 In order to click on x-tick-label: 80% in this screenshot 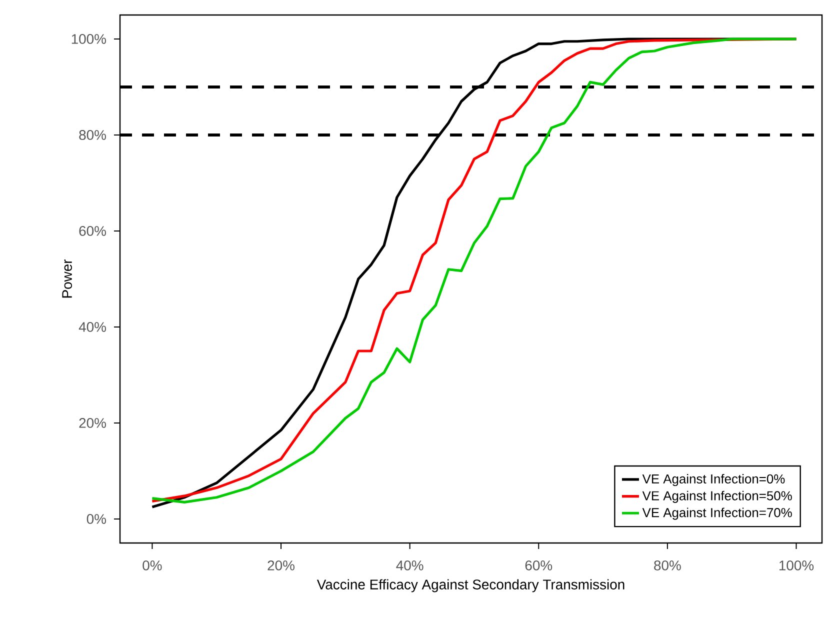, I will do `click(667, 565)`.